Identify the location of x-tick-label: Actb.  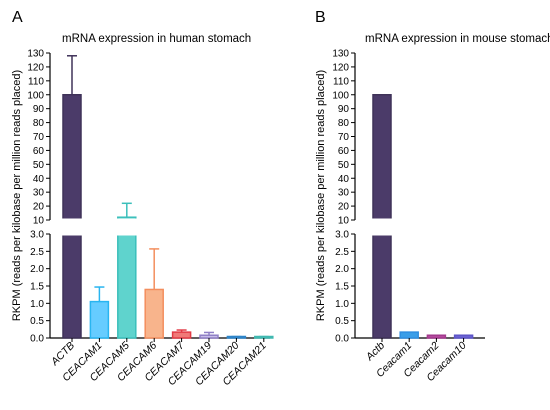
(375, 352).